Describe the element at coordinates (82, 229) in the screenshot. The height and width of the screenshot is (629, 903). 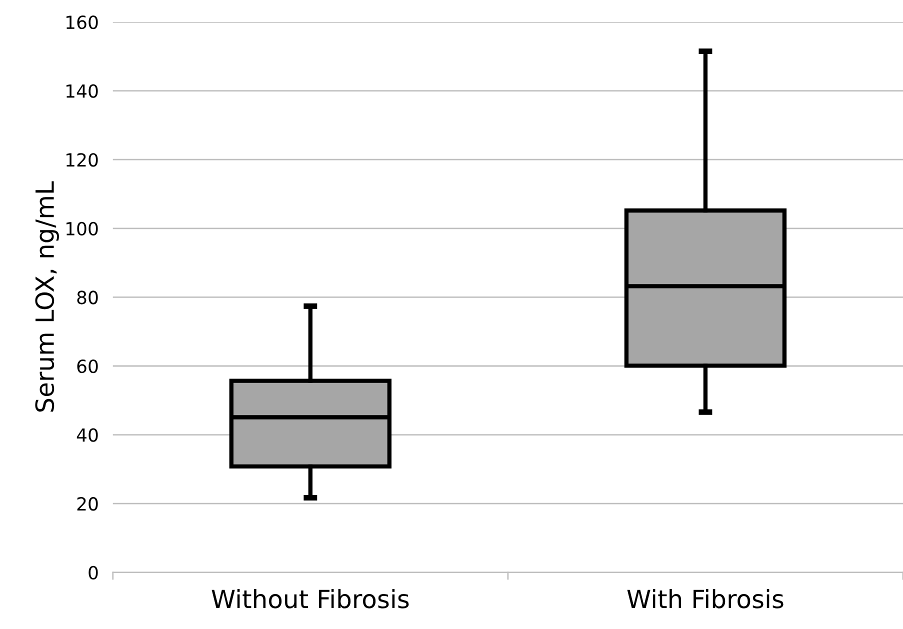
I see `y-tick-label: 100` at that location.